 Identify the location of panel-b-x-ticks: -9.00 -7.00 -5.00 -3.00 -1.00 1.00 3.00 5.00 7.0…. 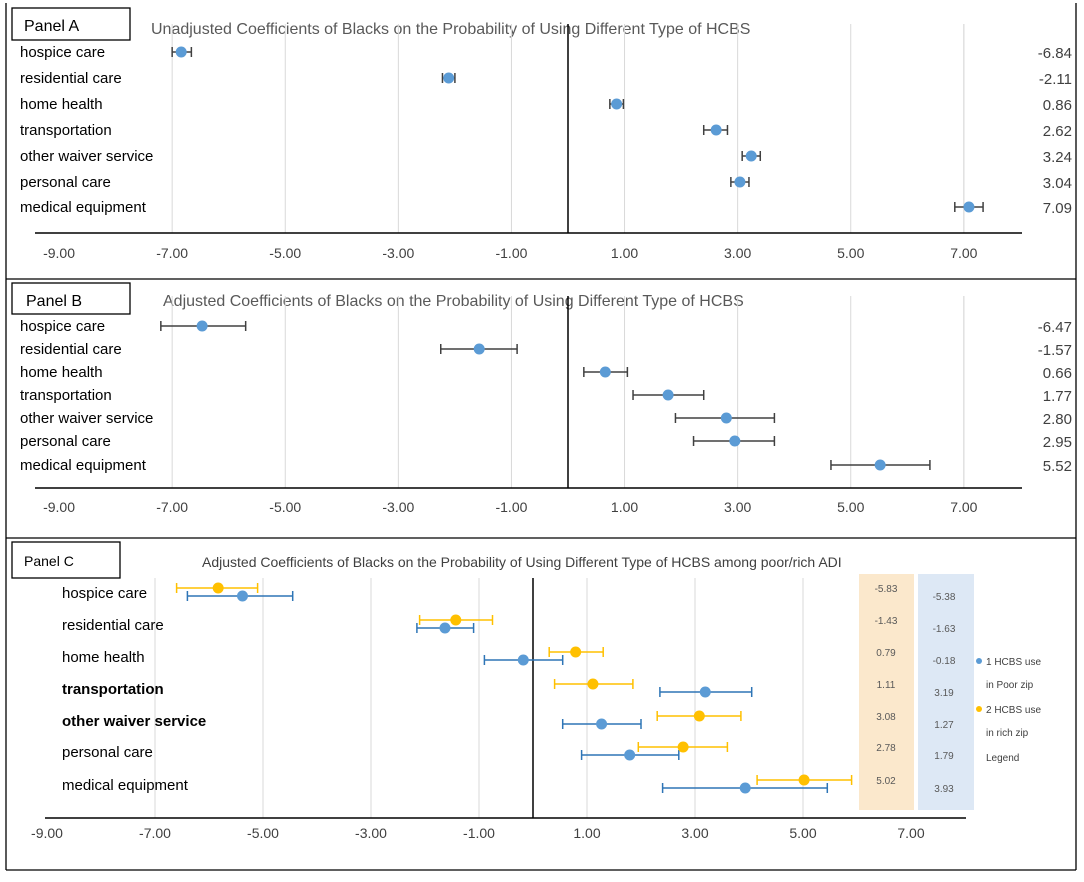
(510, 507).